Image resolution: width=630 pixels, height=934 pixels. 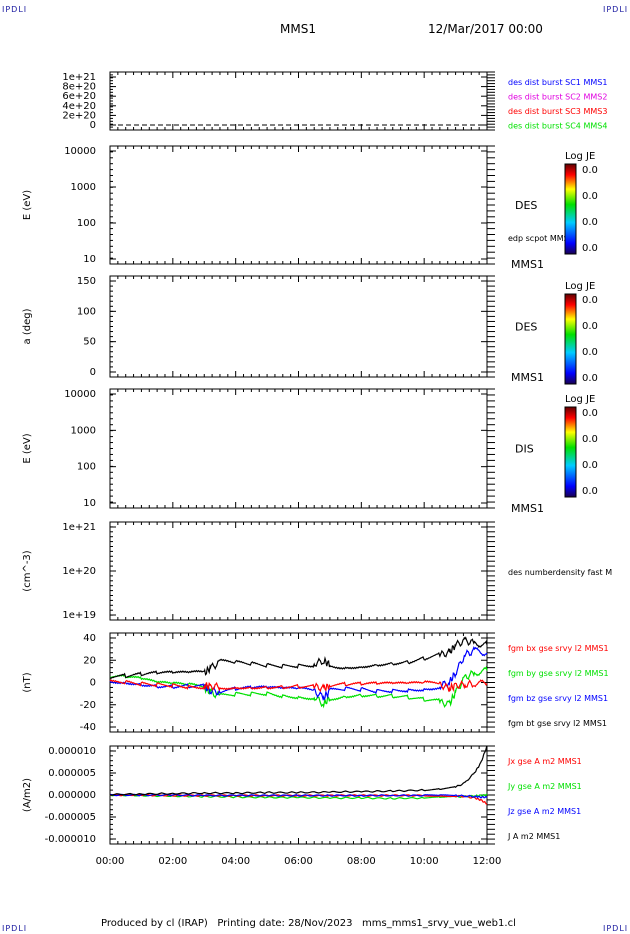 What do you see at coordinates (235, 861) in the screenshot?
I see `x-axis-tick-label: 04:00` at bounding box center [235, 861].